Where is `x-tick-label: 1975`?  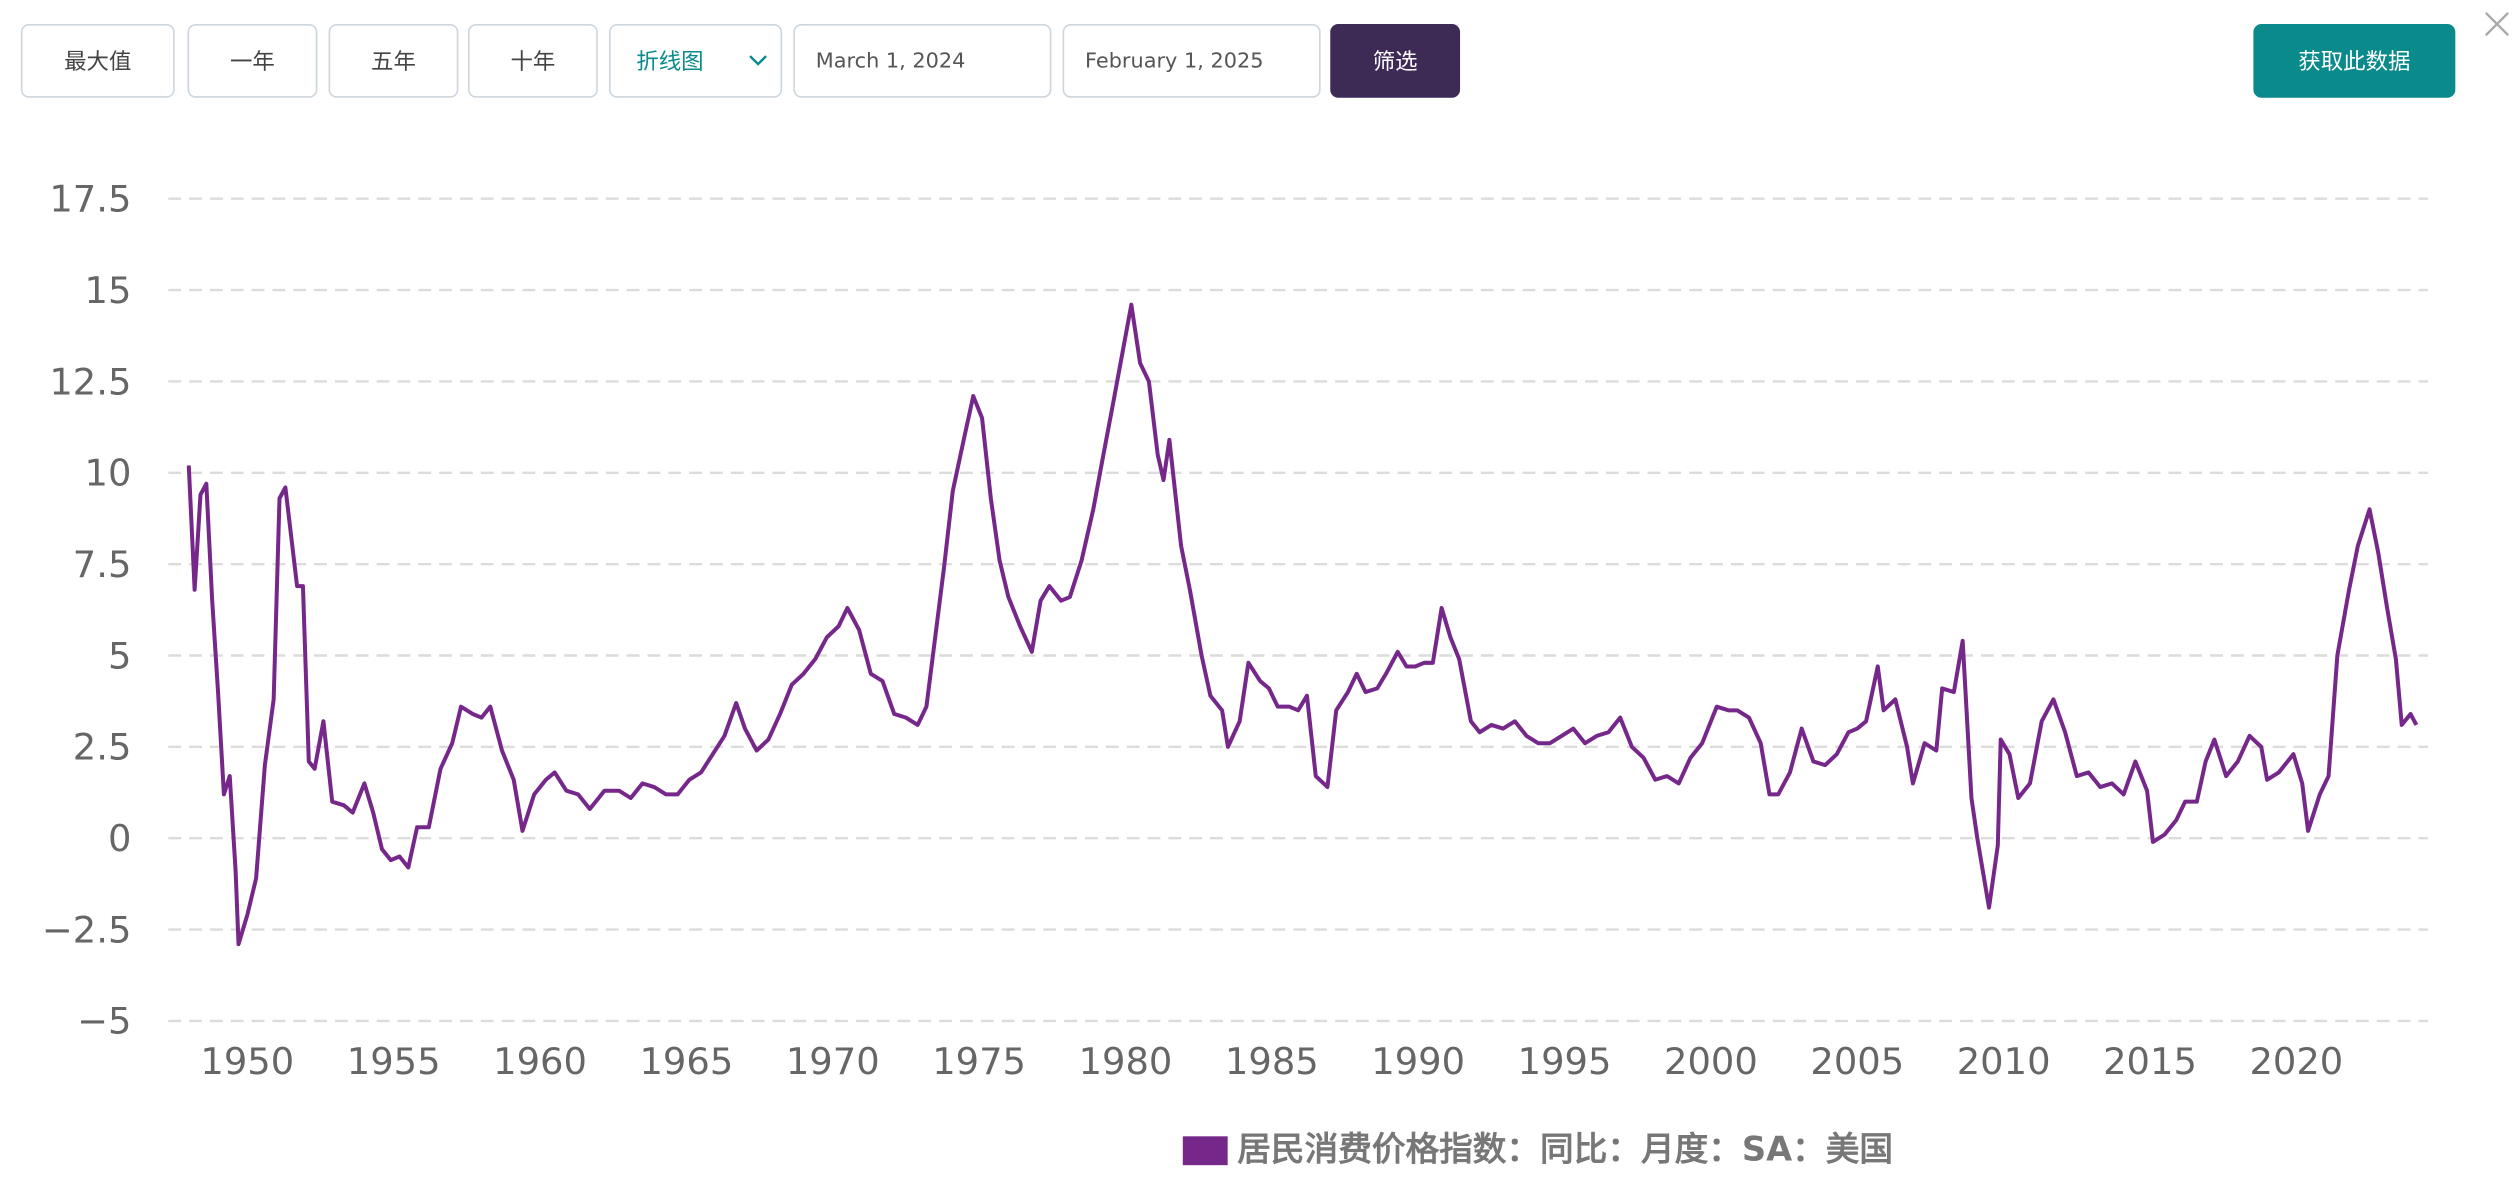 x-tick-label: 1975 is located at coordinates (979, 1061).